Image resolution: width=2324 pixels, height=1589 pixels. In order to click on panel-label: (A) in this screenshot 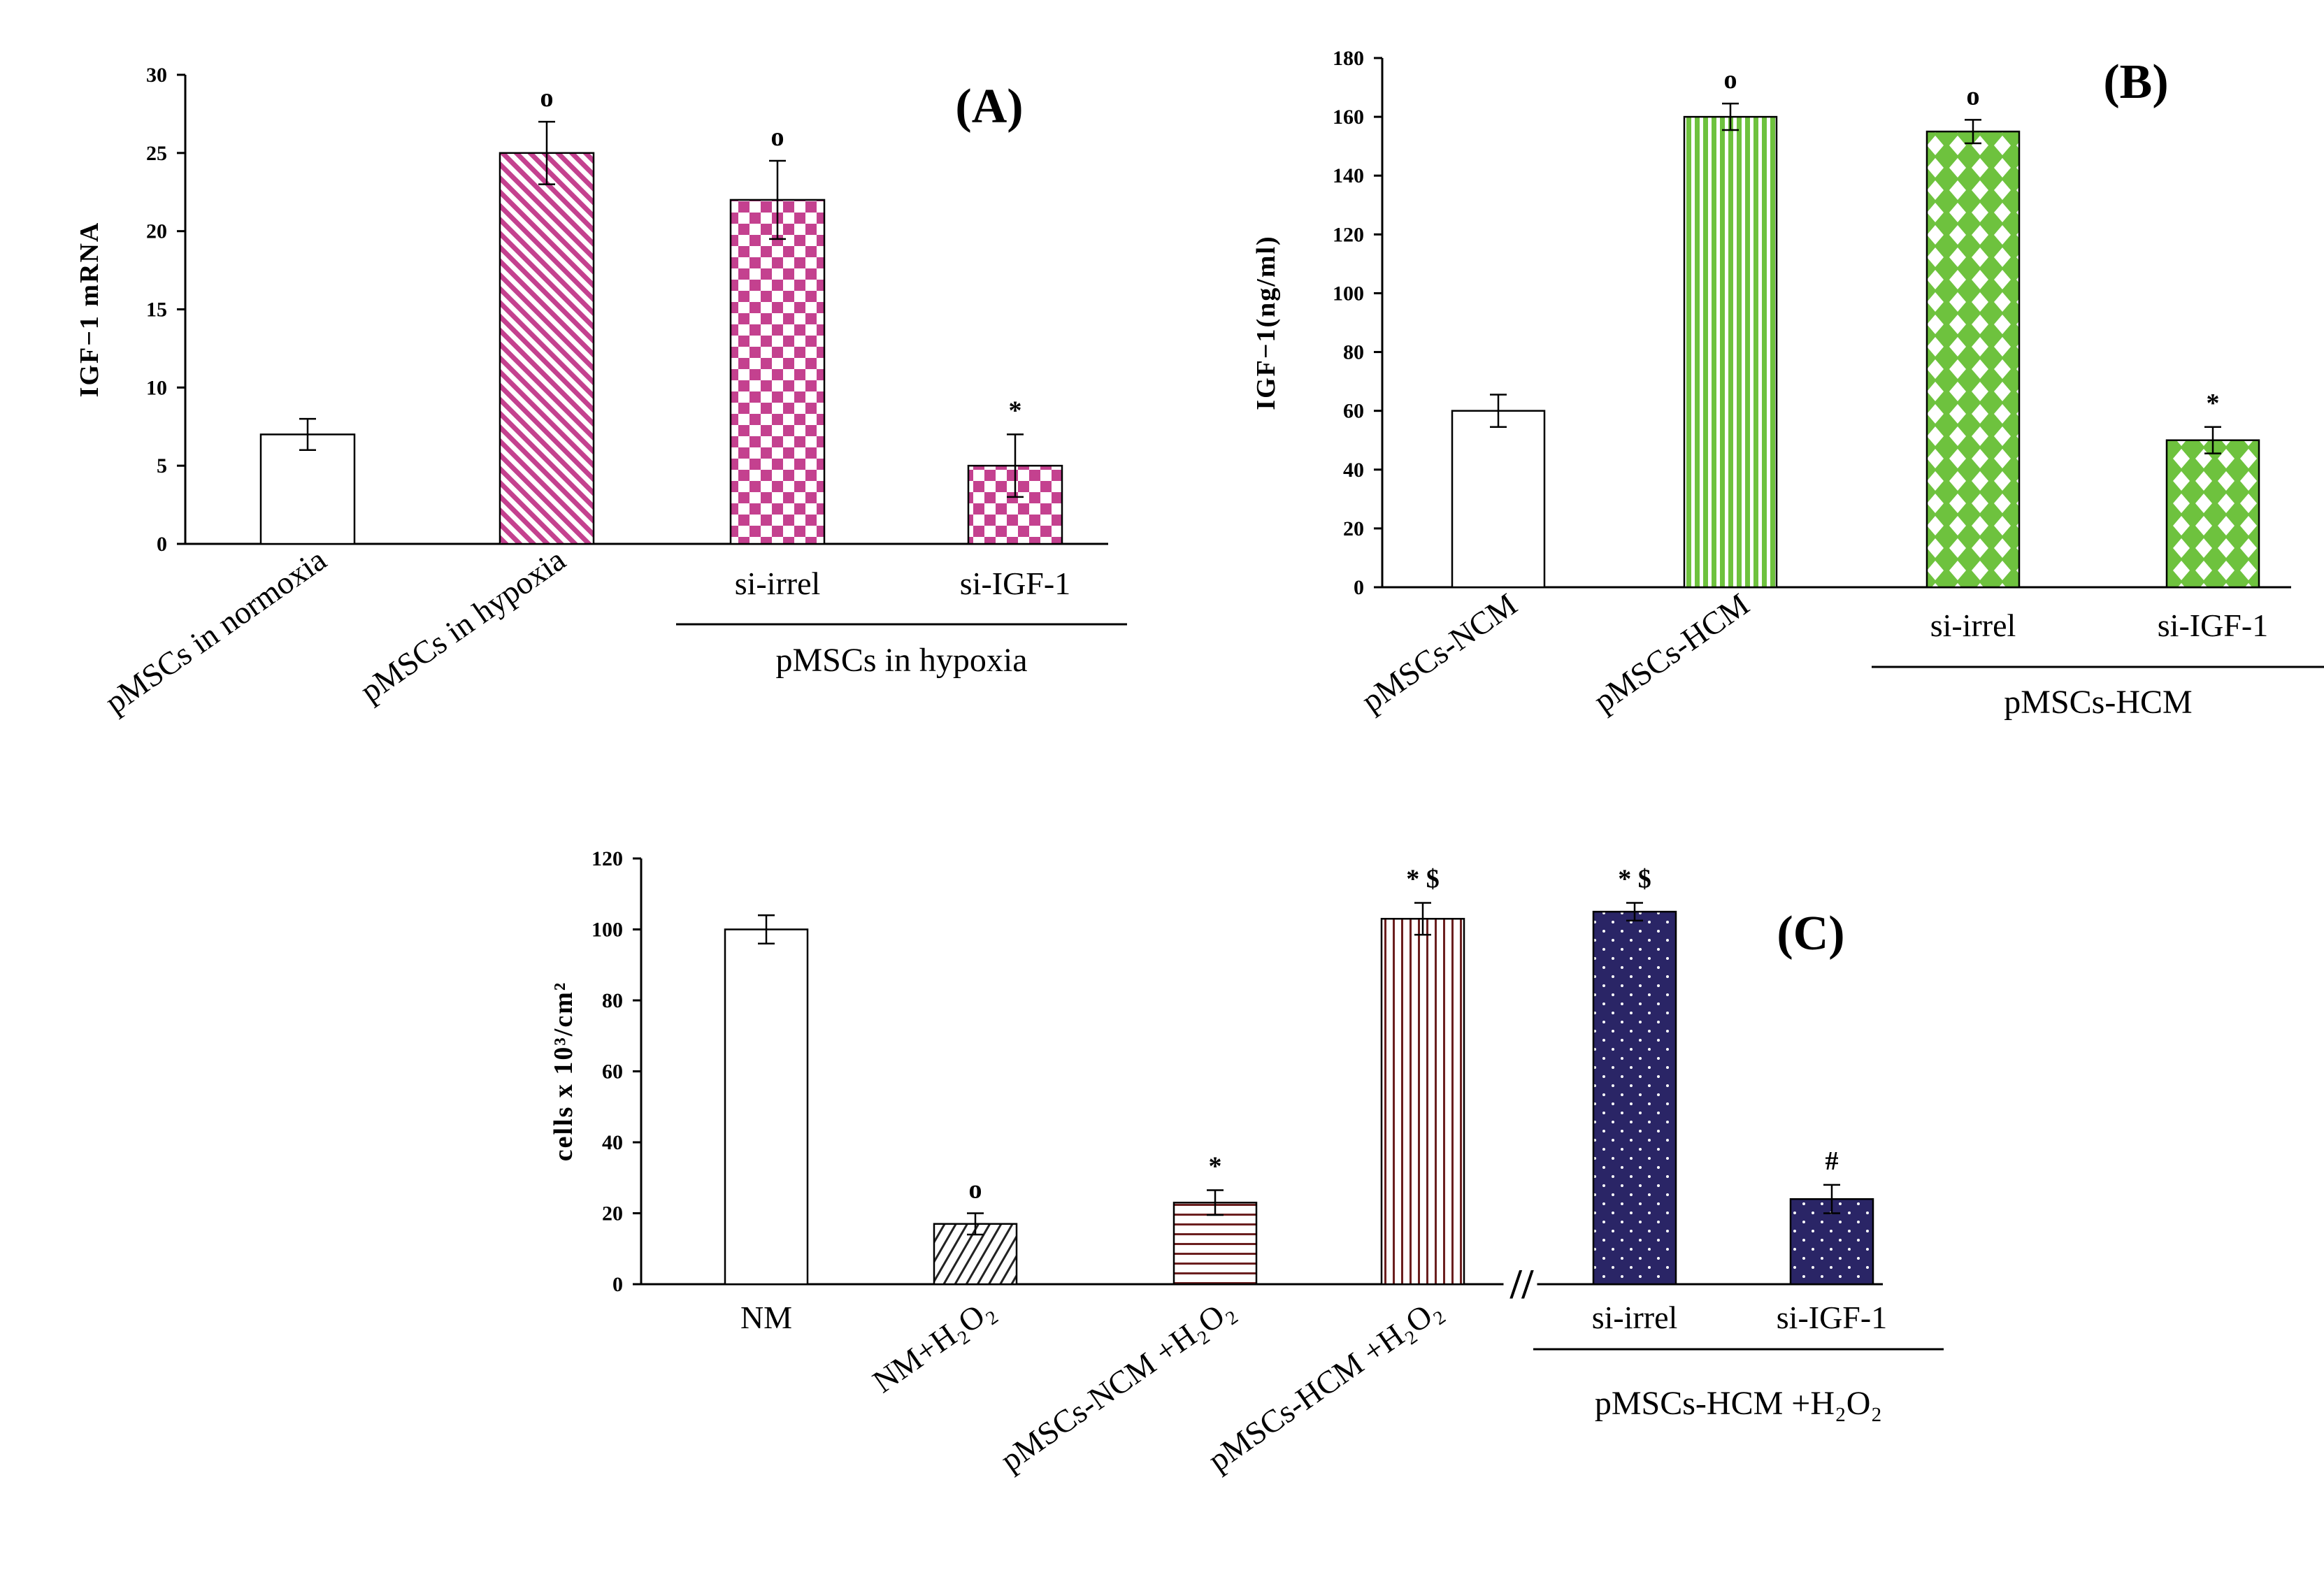, I will do `click(989, 107)`.